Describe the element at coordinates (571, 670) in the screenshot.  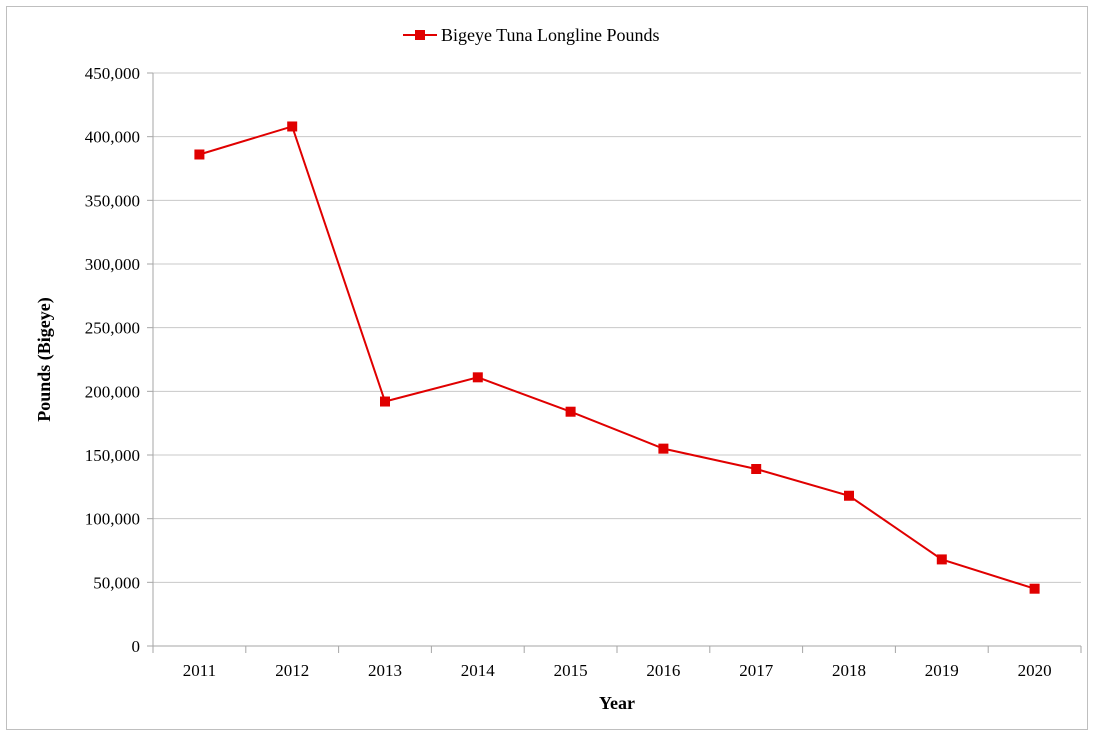
I see `x-tick-label: 2015` at that location.